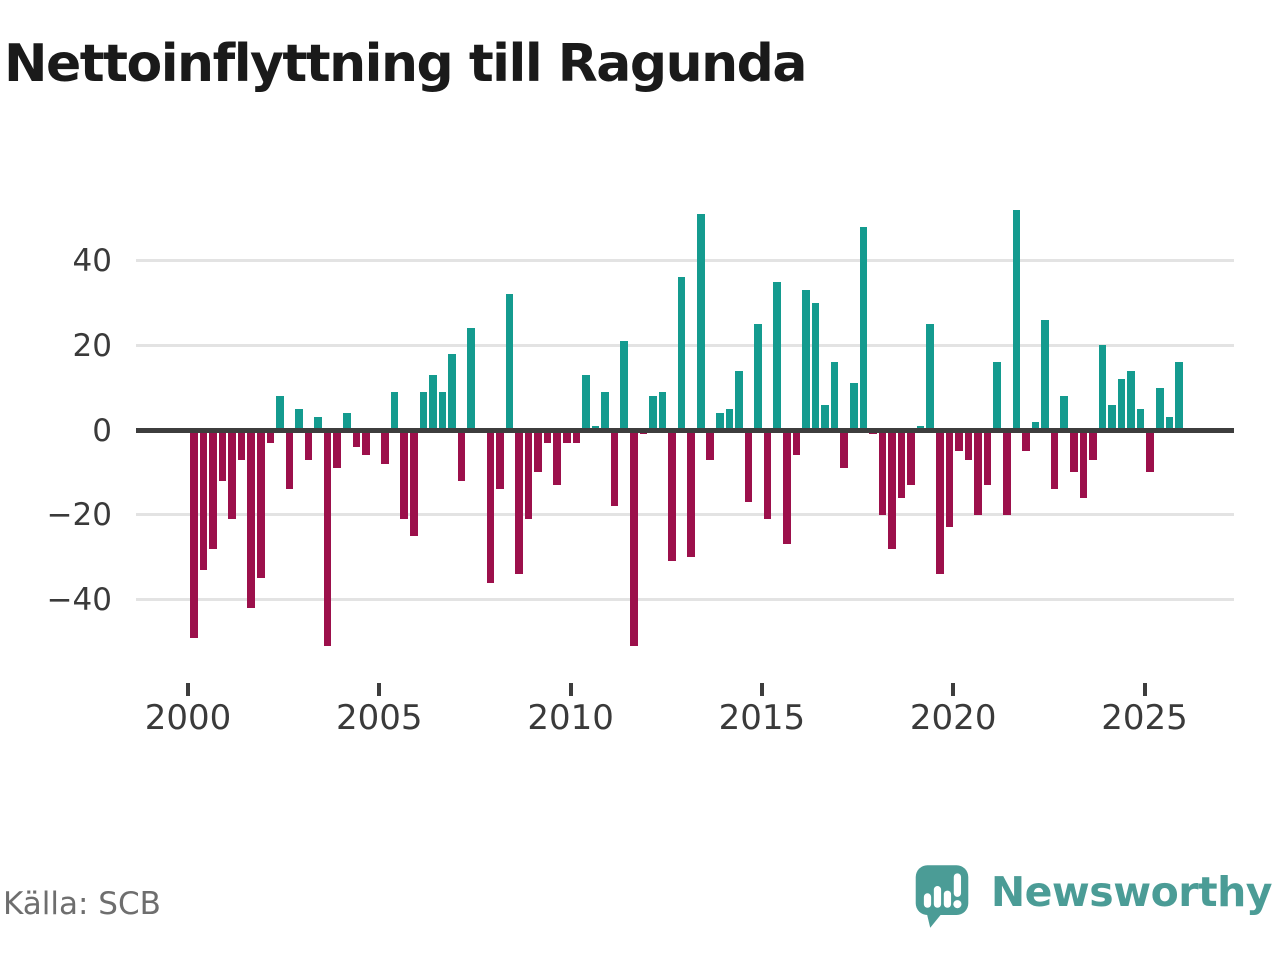 Image resolution: width=1280 pixels, height=960 pixels. I want to click on chart-title: Nettoinflyttning till Ragunda, so click(405, 64).